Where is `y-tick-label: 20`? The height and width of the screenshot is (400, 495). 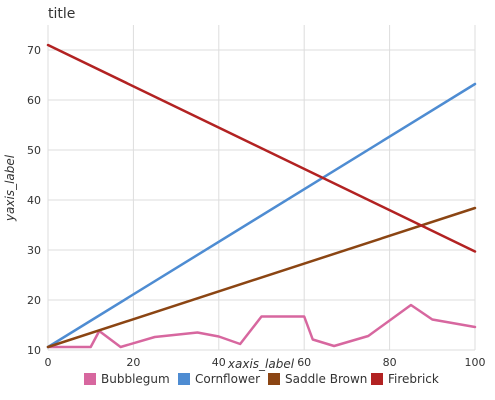
y-tick-label: 20 is located at coordinates (34, 300).